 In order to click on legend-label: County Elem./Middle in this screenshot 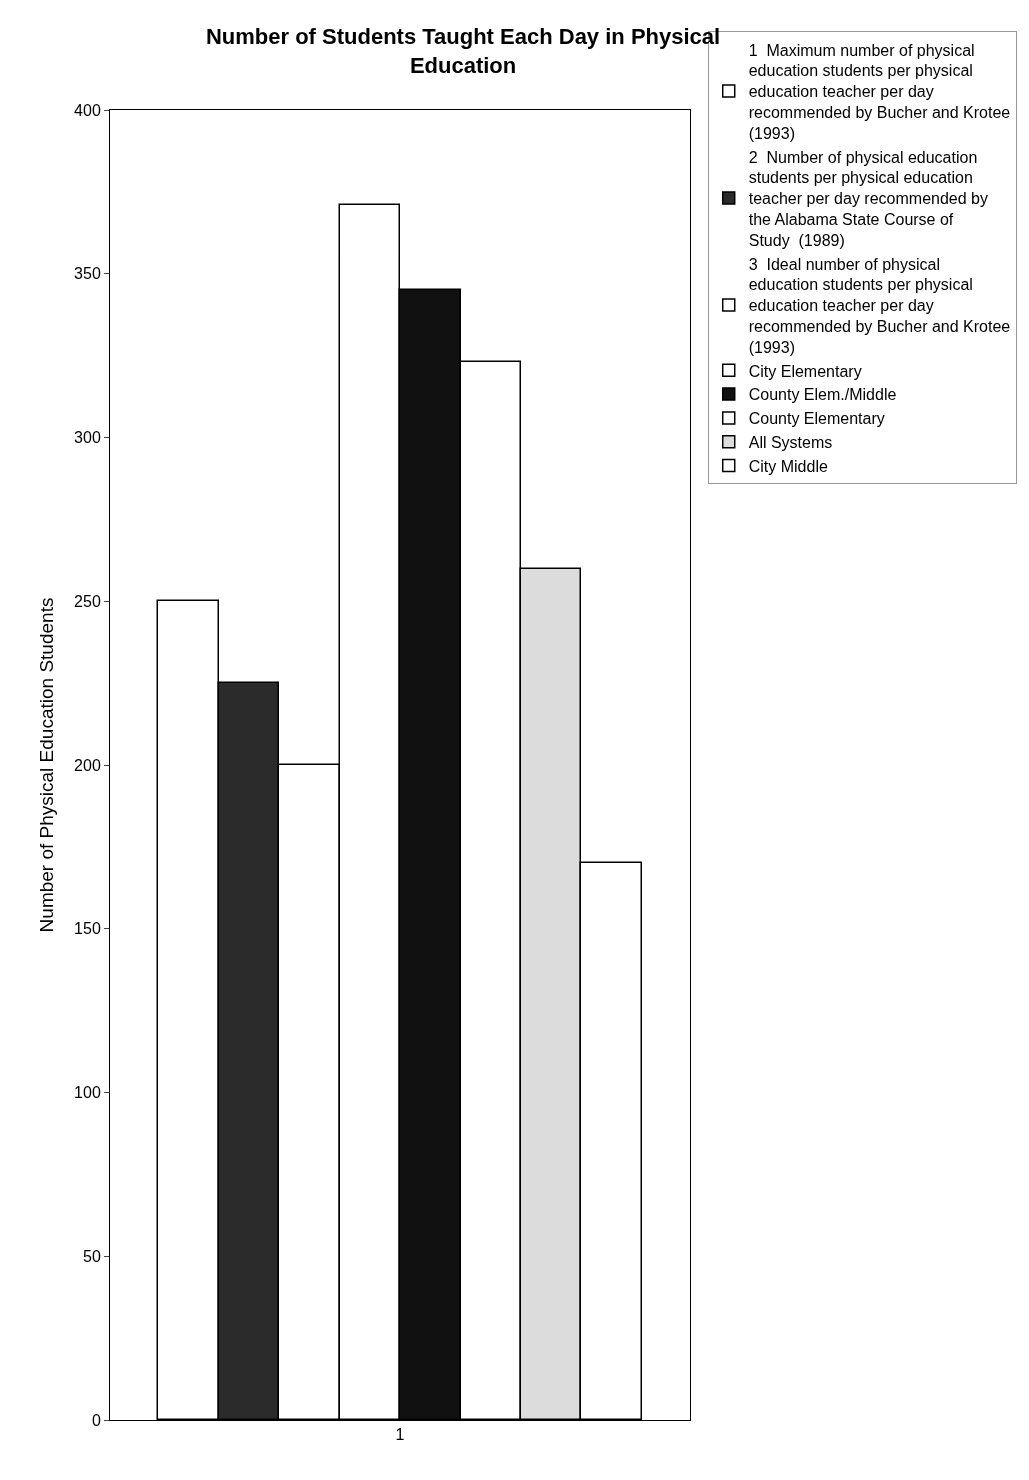, I will do `click(822, 395)`.